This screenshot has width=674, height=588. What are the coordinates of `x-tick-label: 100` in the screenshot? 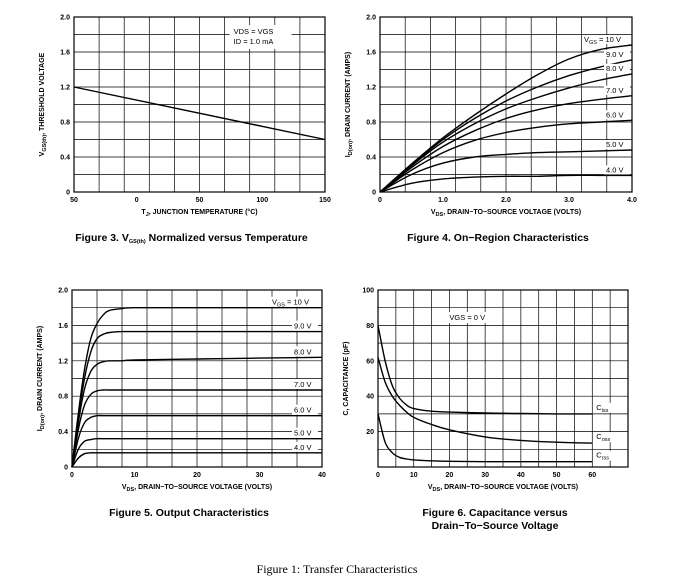 It's located at (262, 200).